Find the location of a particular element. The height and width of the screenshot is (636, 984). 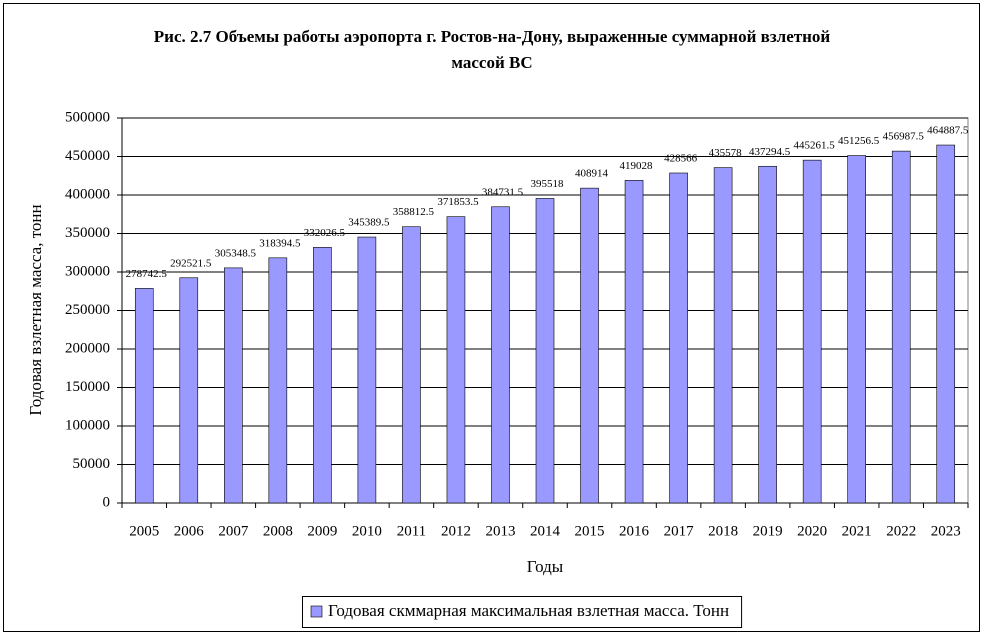

y-tick-label: 200000 is located at coordinates (87, 348).